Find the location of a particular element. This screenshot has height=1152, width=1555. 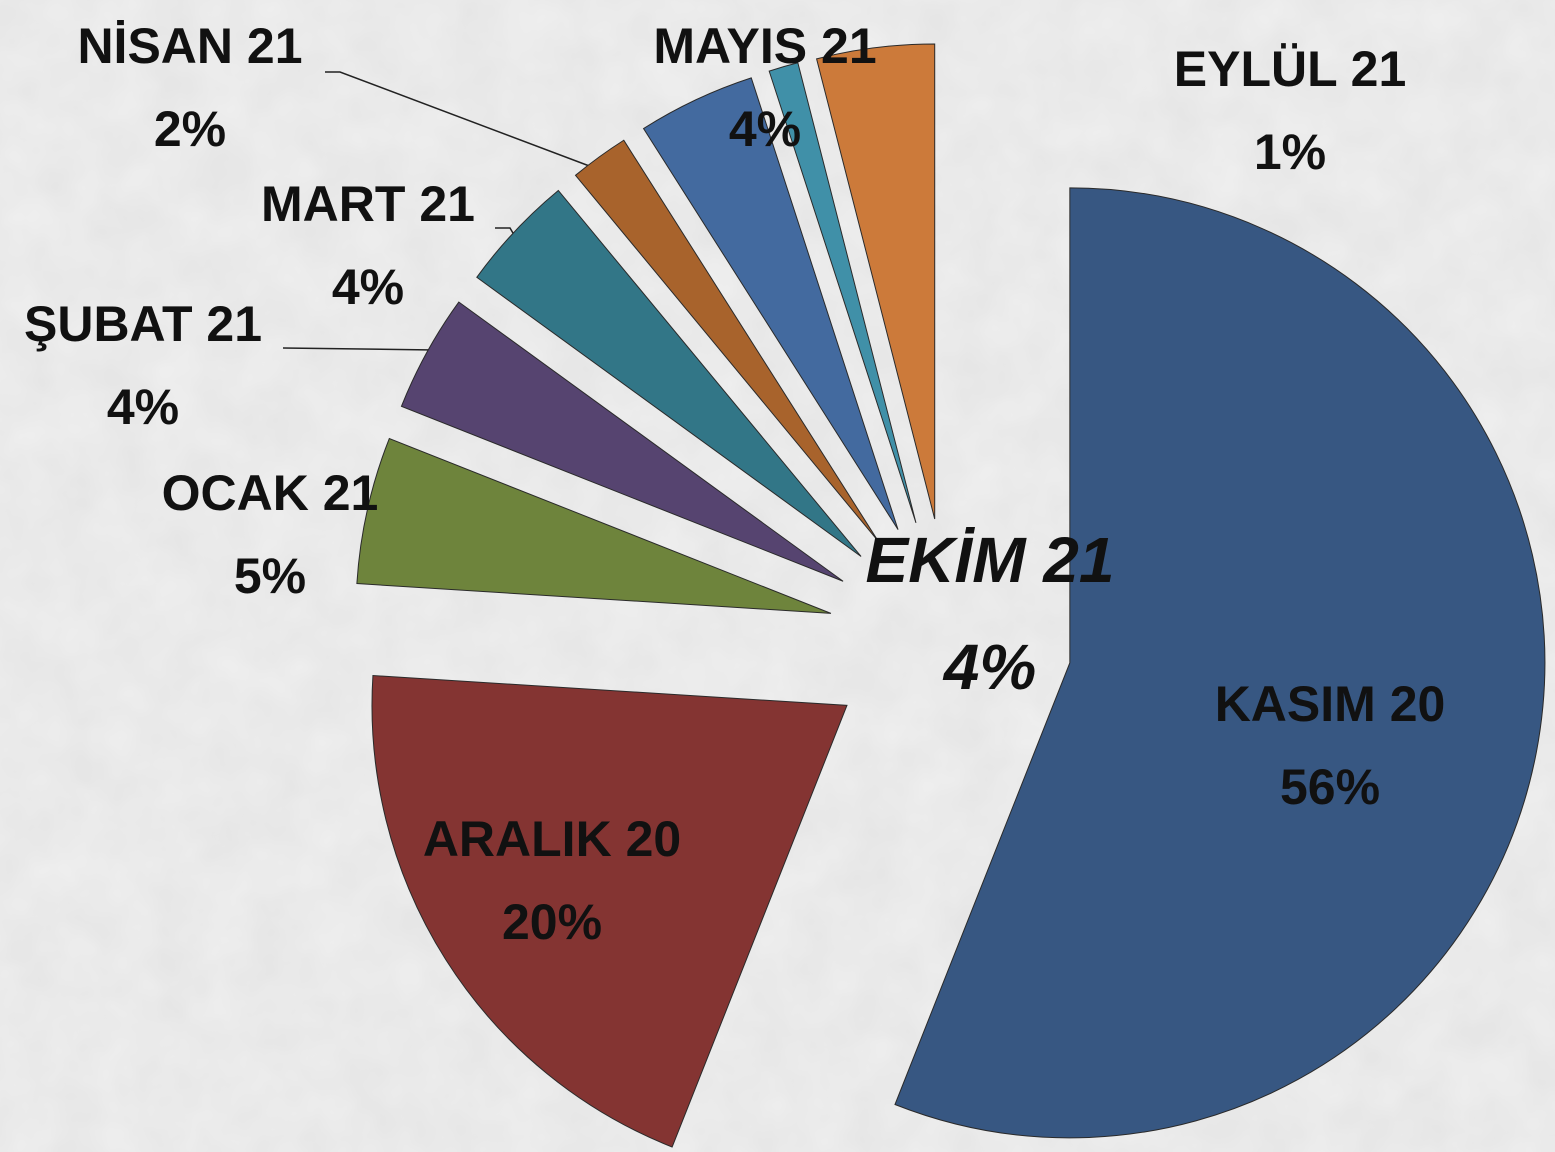

slice-label: KASIM 20 is located at coordinates (1330, 704).